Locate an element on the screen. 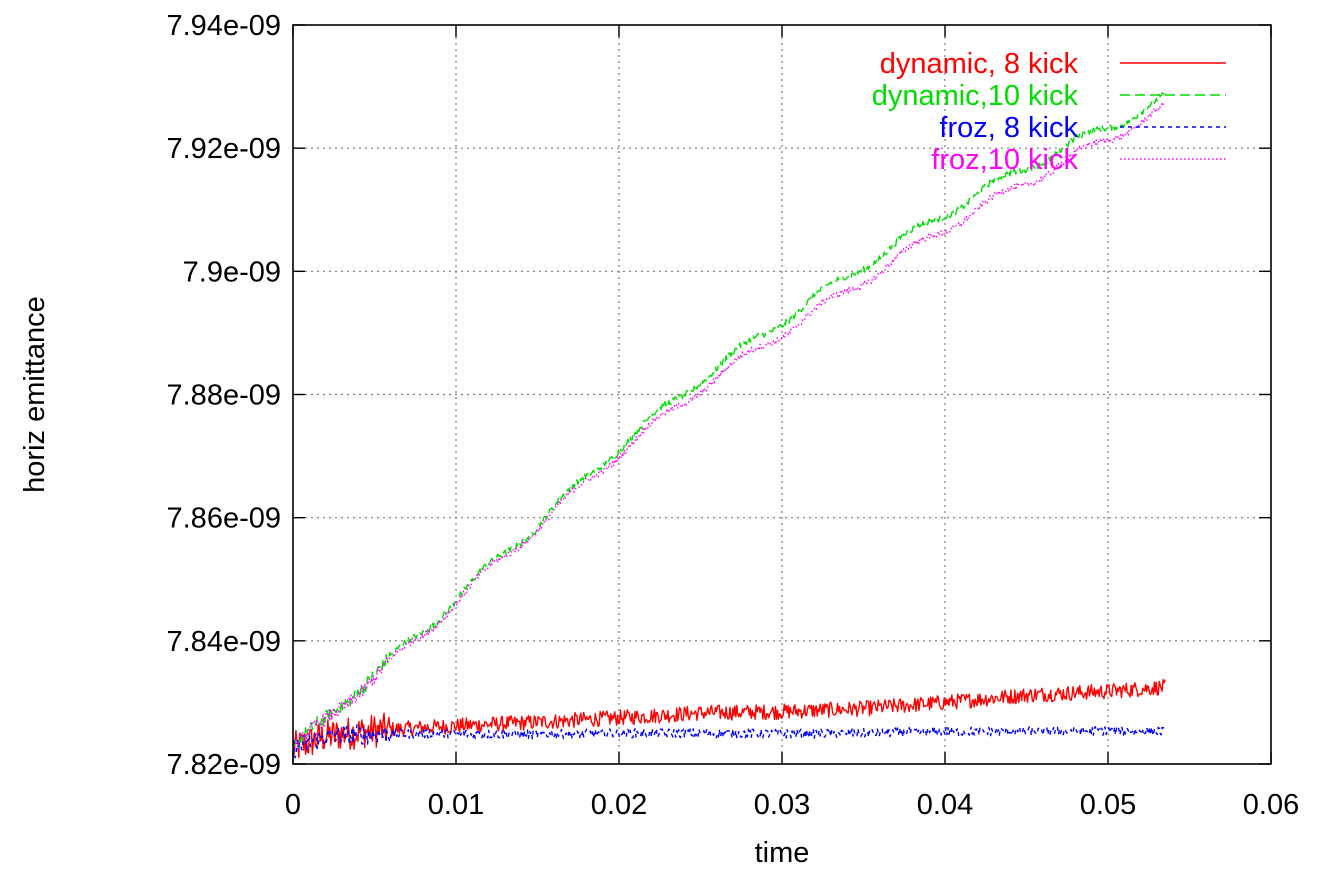  y-tick-label: 7.94e-09 is located at coordinates (224, 26).